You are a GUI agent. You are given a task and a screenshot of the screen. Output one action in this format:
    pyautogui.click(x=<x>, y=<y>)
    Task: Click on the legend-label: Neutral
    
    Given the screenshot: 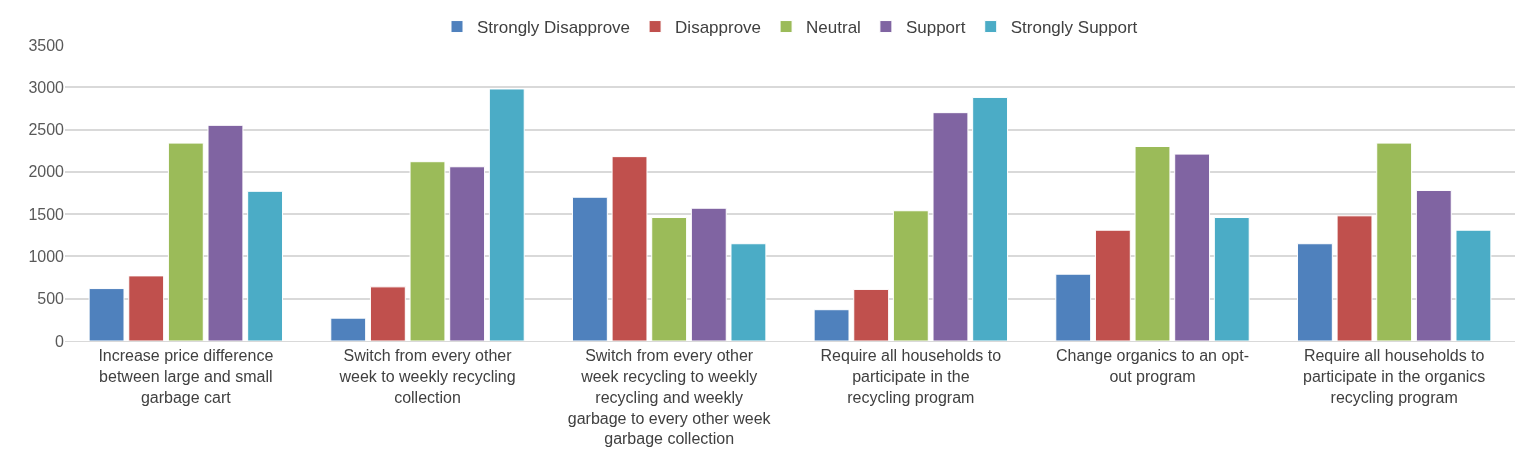 What is the action you would take?
    pyautogui.click(x=833, y=28)
    